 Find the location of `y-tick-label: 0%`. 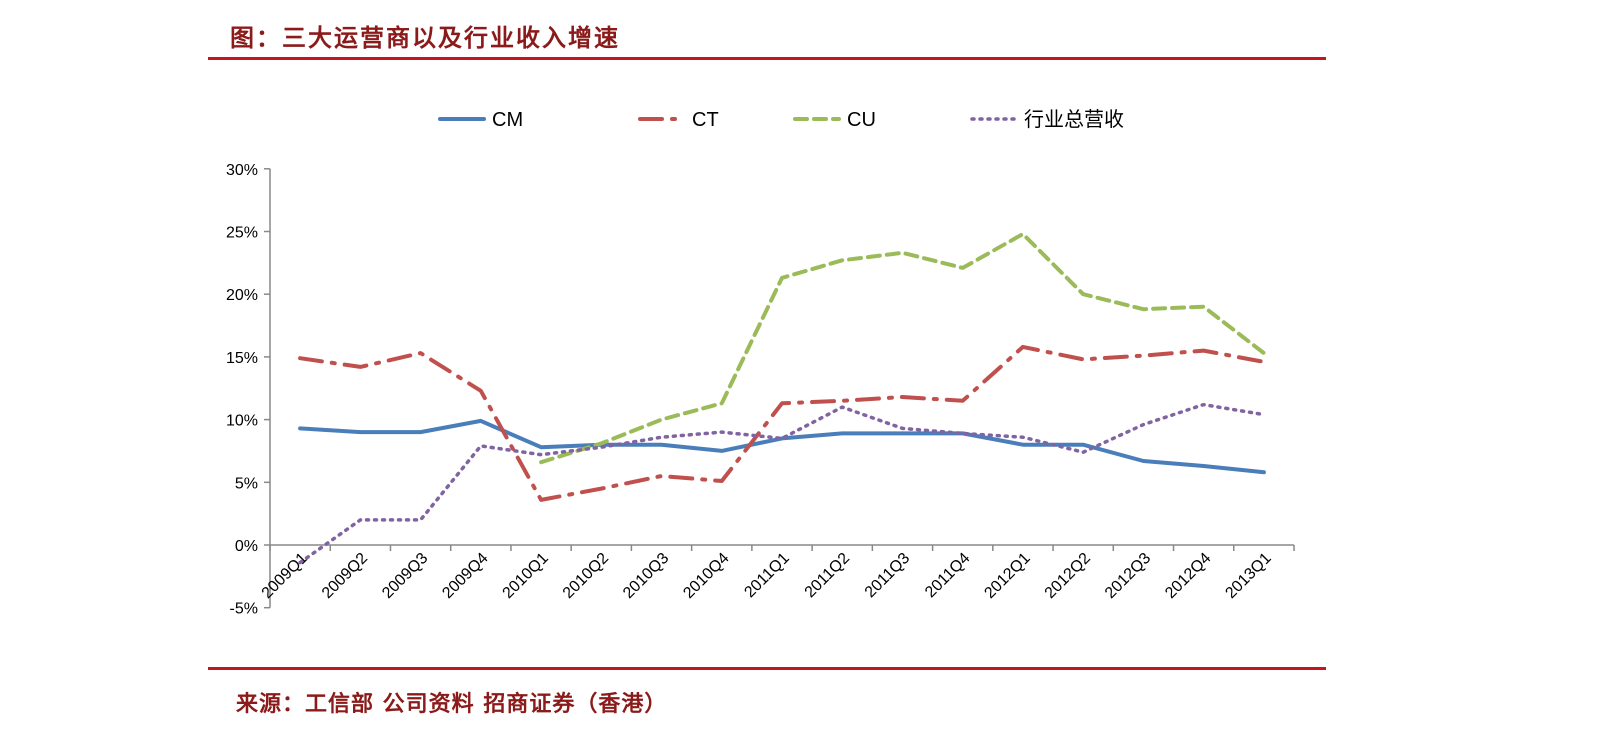

y-tick-label: 0% is located at coordinates (246, 546).